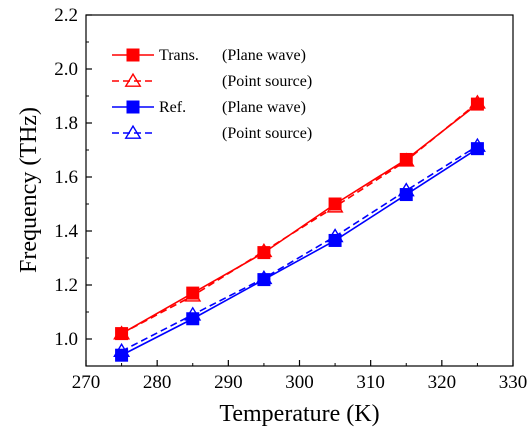 The image size is (531, 432). Describe the element at coordinates (66, 15) in the screenshot. I see `y-tick-label-2-2: 2.2` at that location.